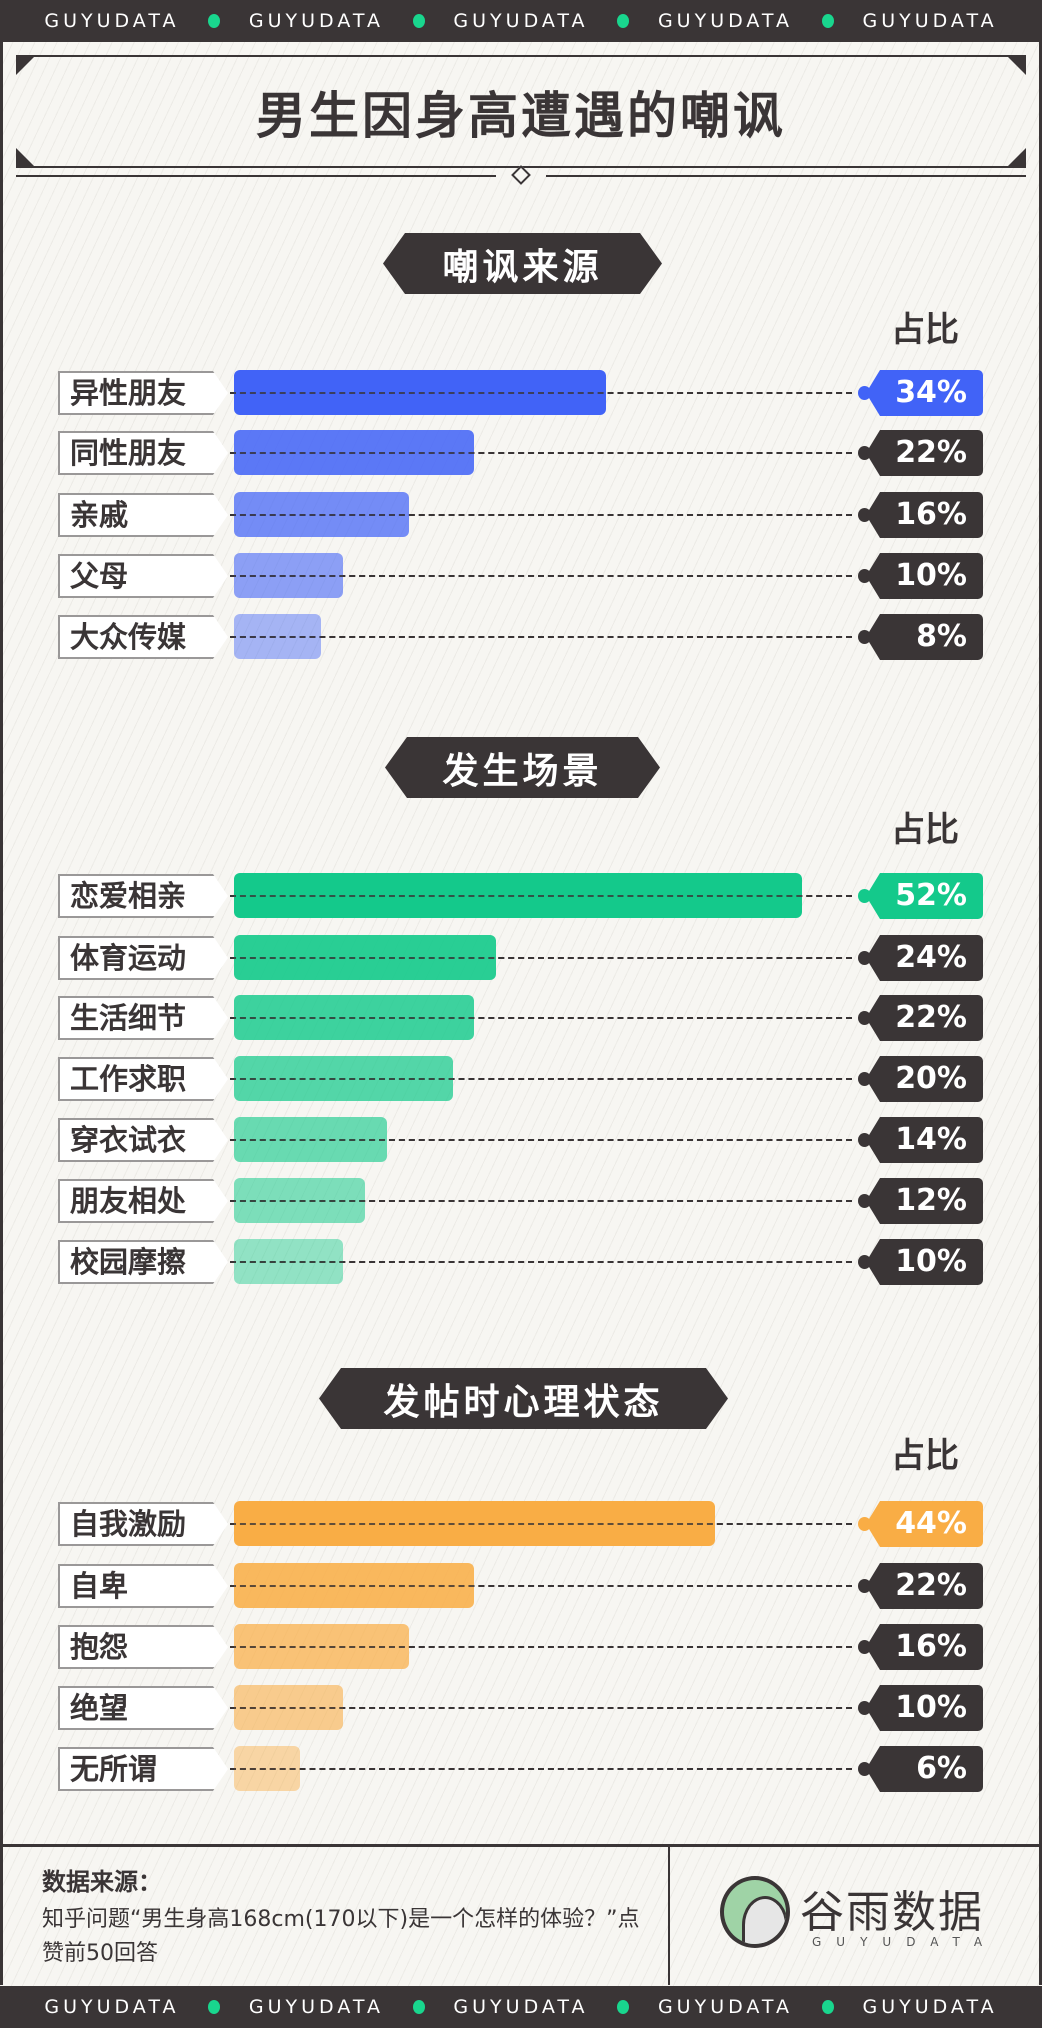 This screenshot has height=2028, width=1042. What do you see at coordinates (521, 958) in the screenshot?
I see `bar-row: 体育运动 24%` at bounding box center [521, 958].